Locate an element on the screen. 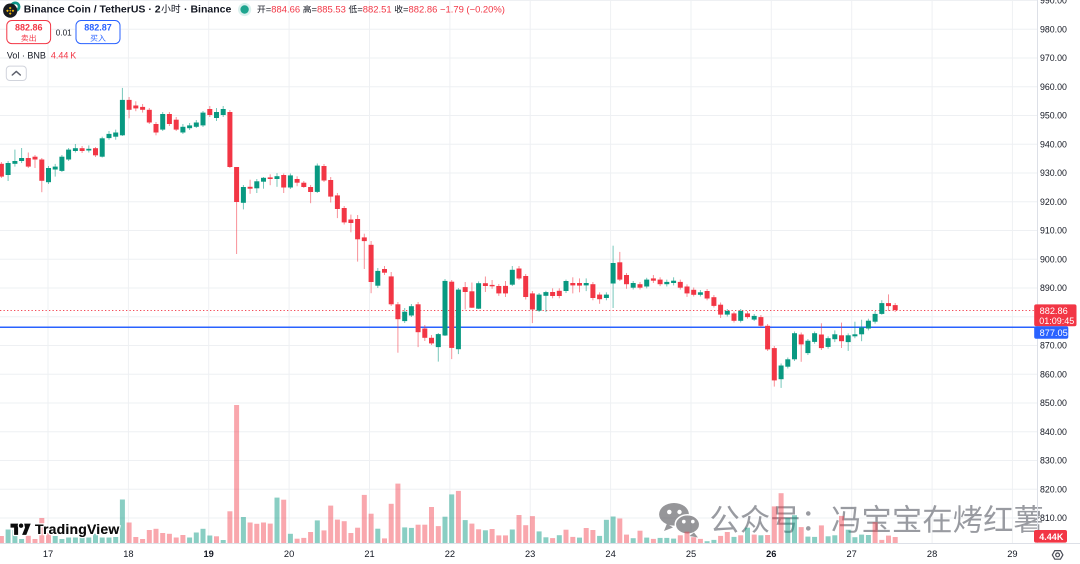 The image size is (1080, 564). svg-text: 970.00 is located at coordinates (1053, 58).